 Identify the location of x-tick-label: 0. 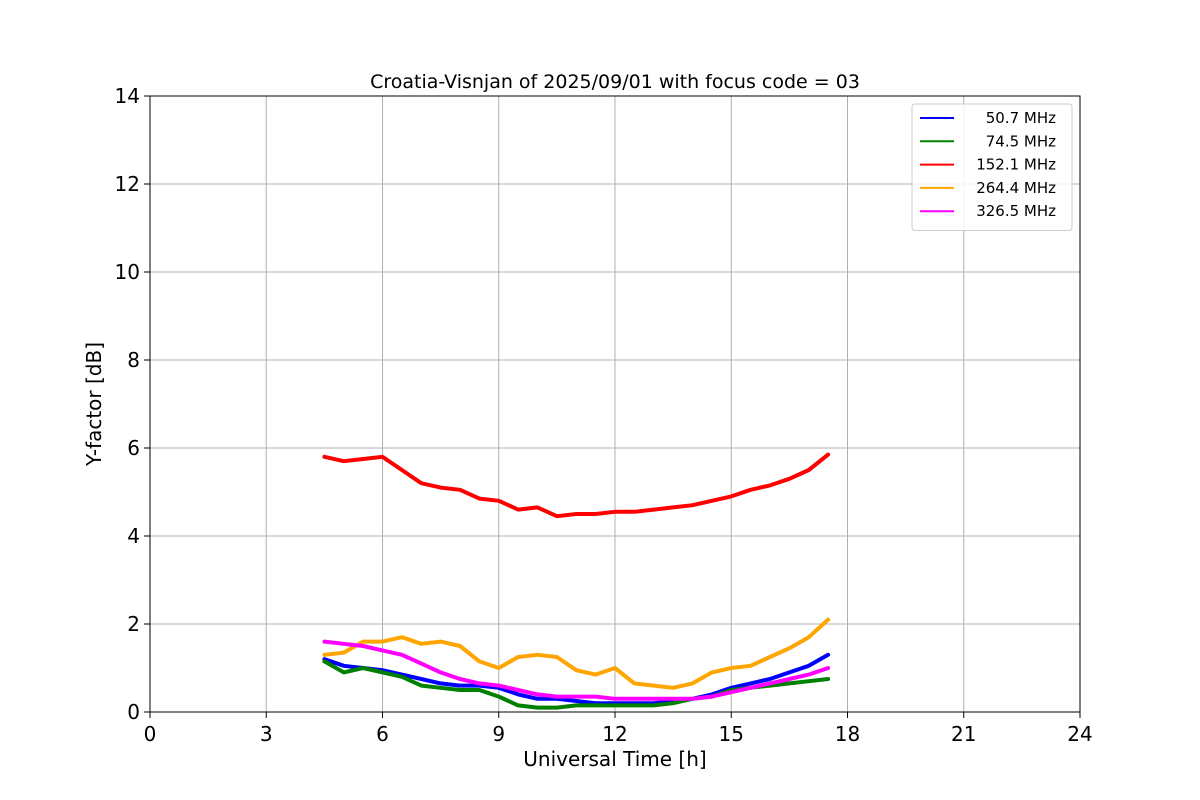
(150, 734).